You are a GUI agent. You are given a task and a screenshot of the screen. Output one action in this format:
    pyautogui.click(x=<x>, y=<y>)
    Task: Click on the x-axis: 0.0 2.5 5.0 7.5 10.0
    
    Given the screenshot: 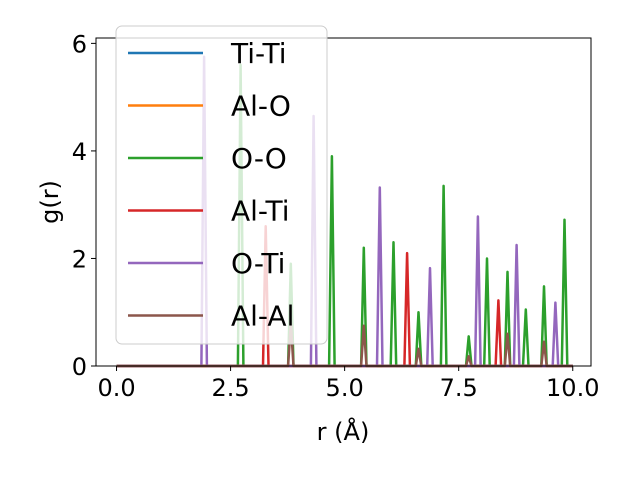 What is the action you would take?
    pyautogui.click(x=348, y=384)
    